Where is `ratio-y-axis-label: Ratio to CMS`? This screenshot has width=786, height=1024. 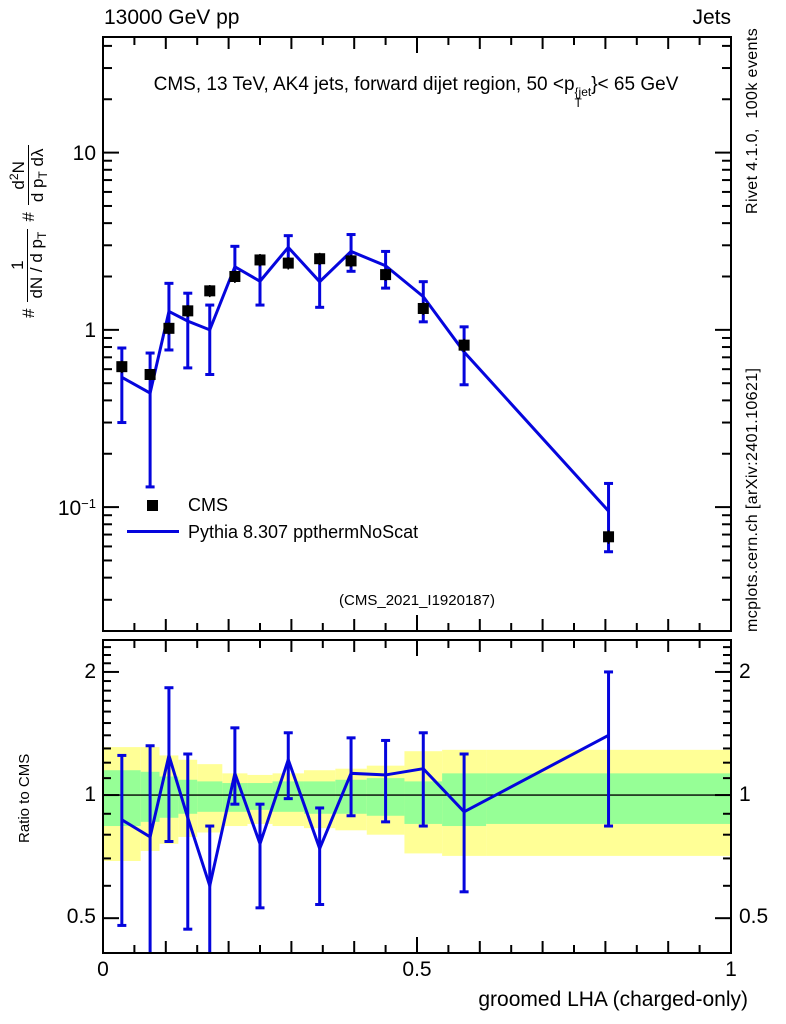
ratio-y-axis-label: Ratio to CMS is located at coordinates (24, 798).